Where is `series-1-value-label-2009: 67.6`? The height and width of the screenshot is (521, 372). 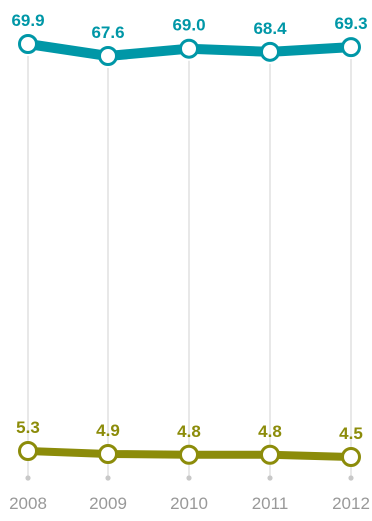 series-1-value-label-2009: 67.6 is located at coordinates (107, 32).